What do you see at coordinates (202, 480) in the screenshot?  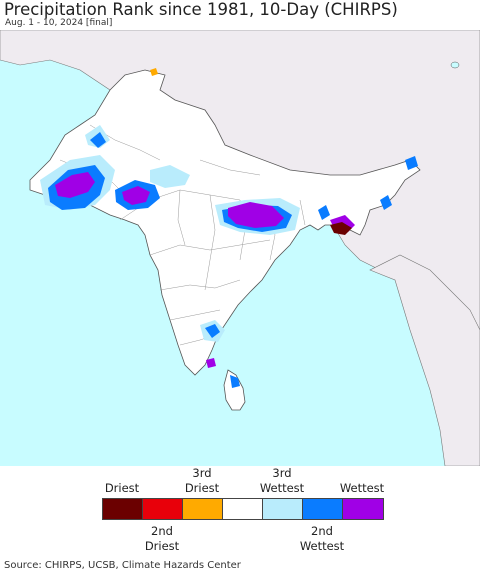 I see `legend-label-3rd-driest: 3rd Driest` at bounding box center [202, 480].